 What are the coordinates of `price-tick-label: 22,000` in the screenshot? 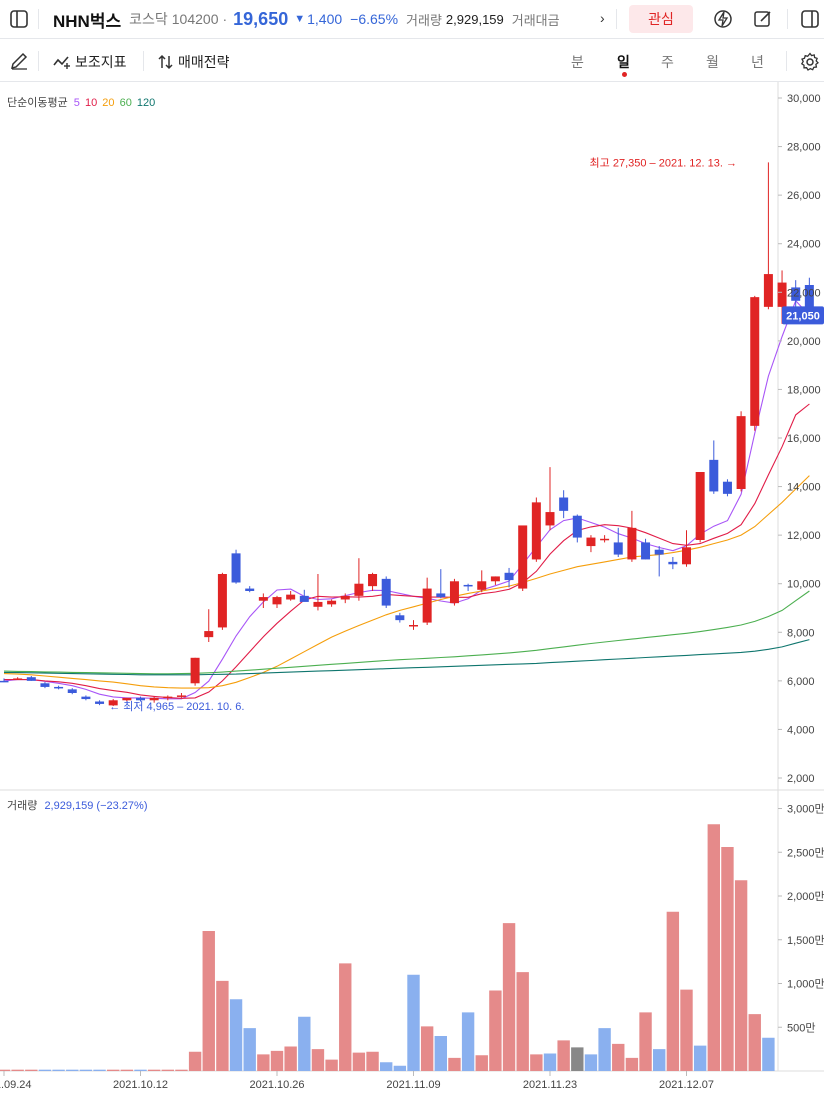 It's located at (804, 293).